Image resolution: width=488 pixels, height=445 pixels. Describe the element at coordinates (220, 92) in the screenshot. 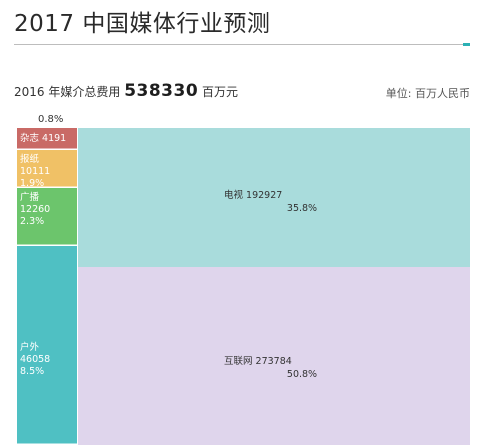

I see `summary-suffix: 百万元` at that location.